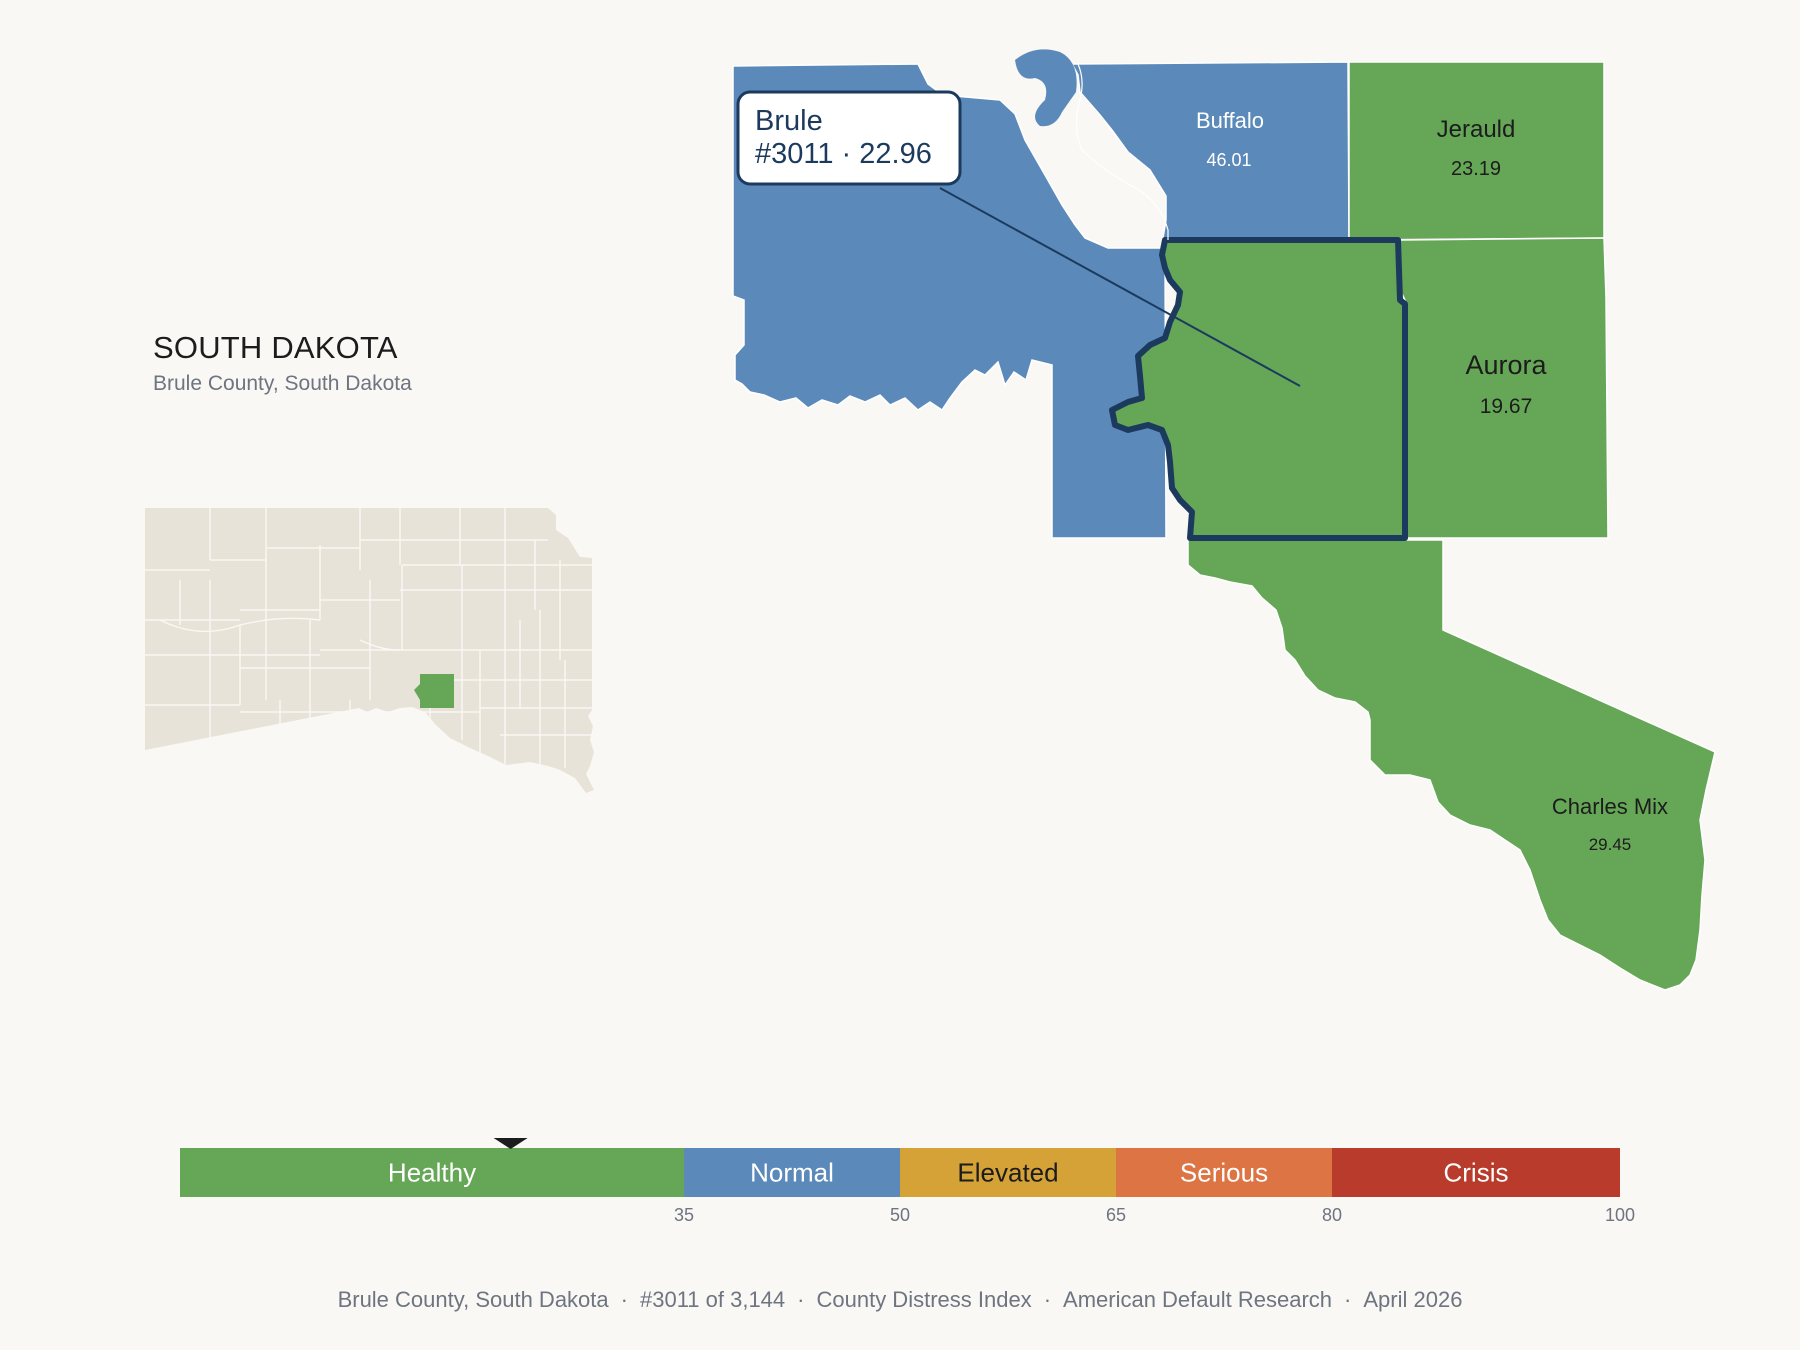 The width and height of the screenshot is (1800, 1350). Describe the element at coordinates (1198, 1299) in the screenshot. I see `footer-source: American Default Research` at that location.